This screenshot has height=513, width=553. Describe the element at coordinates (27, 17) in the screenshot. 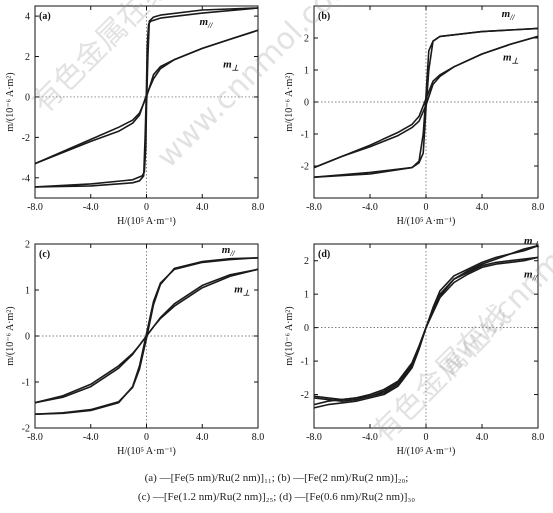

I see `y-tick-label: 4` at that location.